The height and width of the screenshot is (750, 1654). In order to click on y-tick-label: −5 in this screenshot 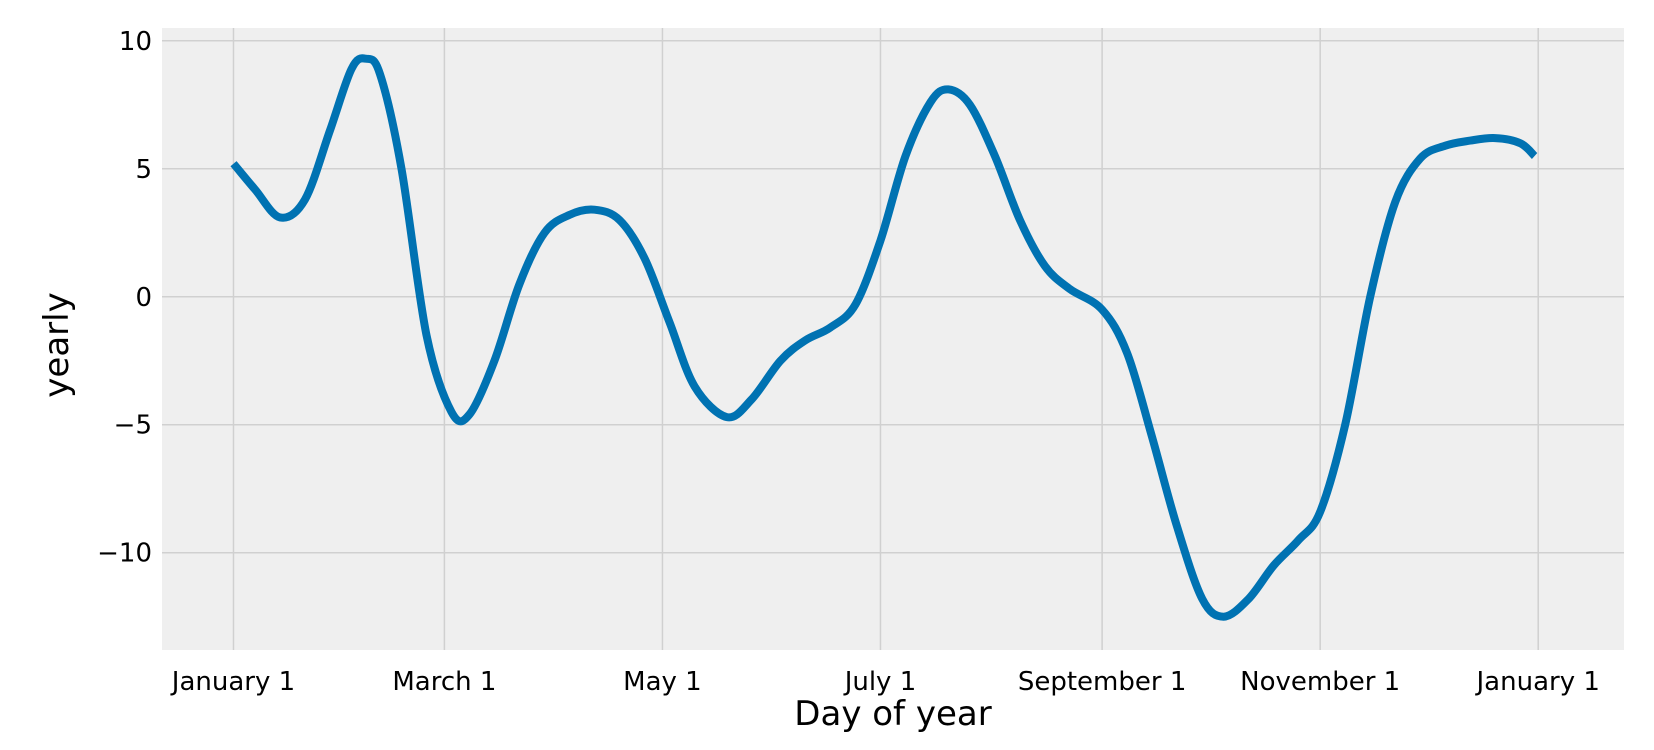, I will do `click(133, 426)`.